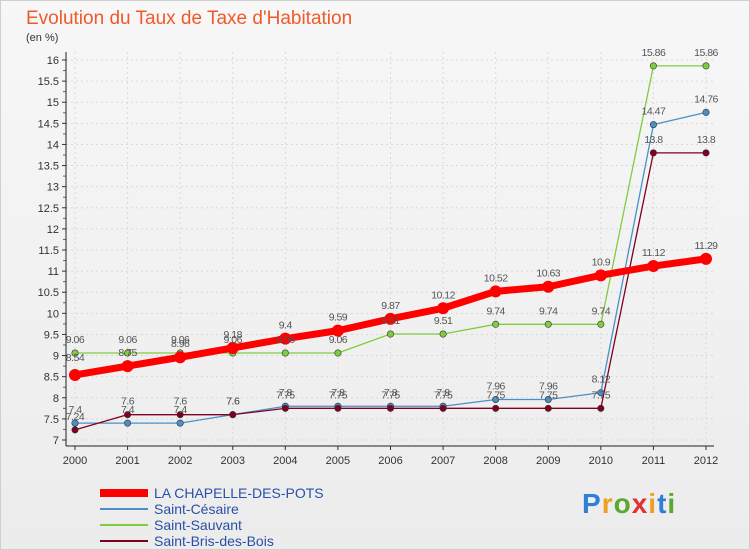 The image size is (750, 550). I want to click on x-tick-label: 2007, so click(443, 461).